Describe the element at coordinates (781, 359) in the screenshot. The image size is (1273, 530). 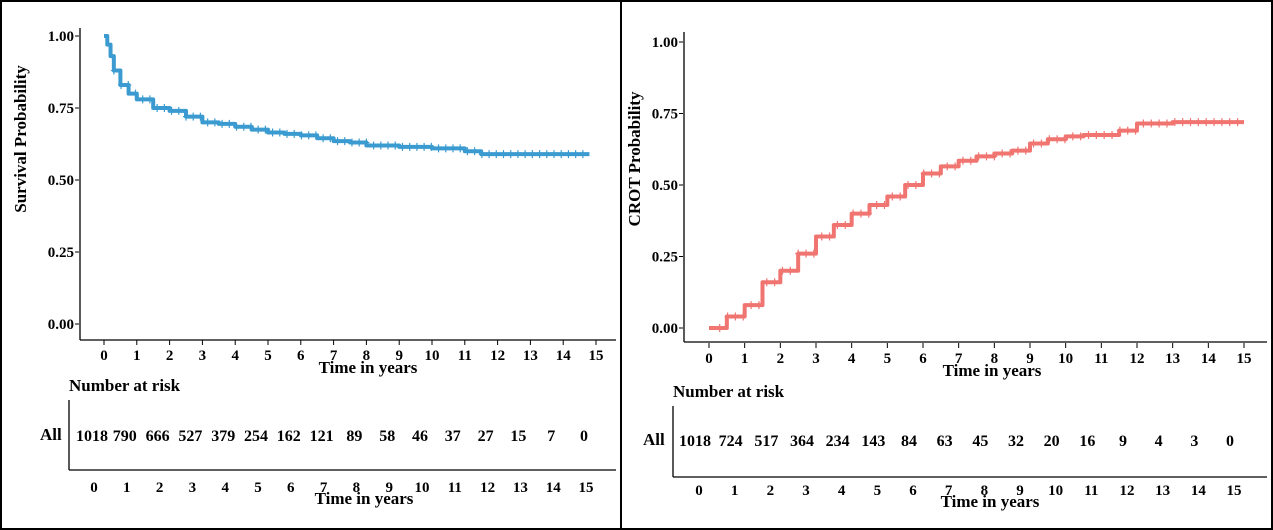
I see `x-tick-label: 2` at that location.